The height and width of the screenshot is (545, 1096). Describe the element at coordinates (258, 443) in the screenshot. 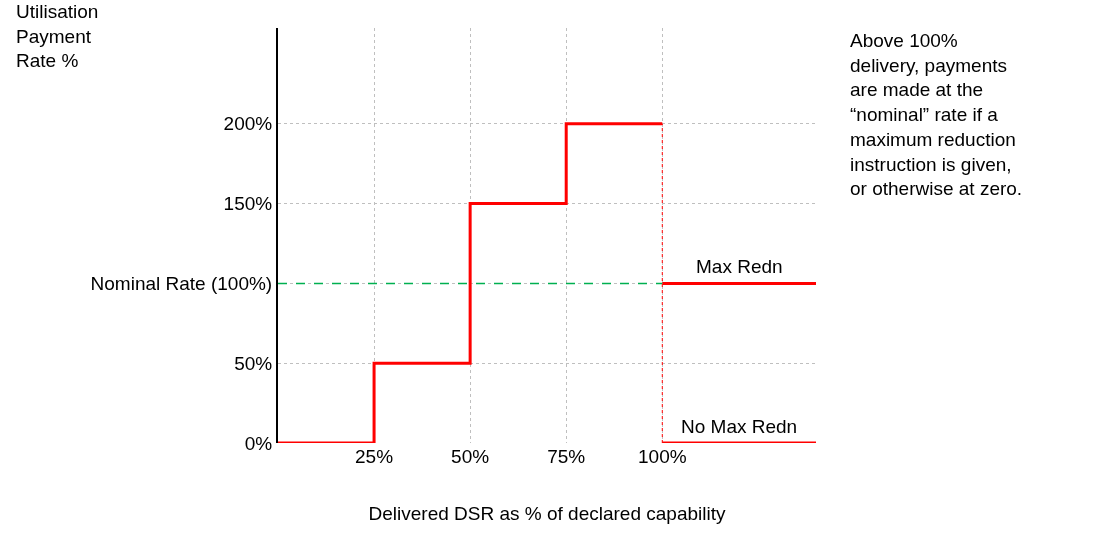

I see `y-tick-label: 0%` at that location.